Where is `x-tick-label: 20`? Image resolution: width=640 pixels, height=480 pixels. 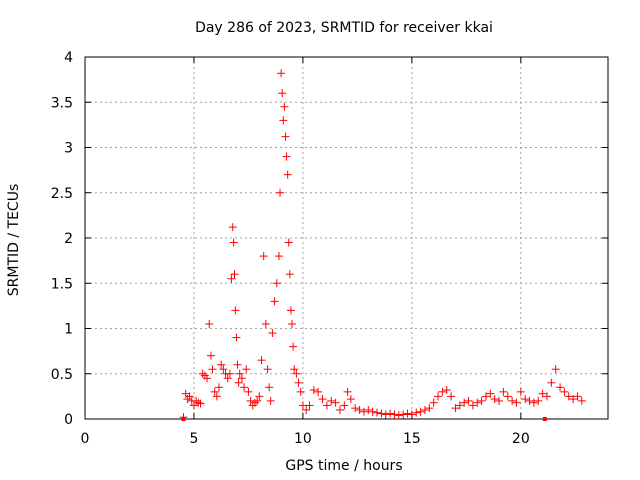 x-tick-label: 20 is located at coordinates (521, 439).